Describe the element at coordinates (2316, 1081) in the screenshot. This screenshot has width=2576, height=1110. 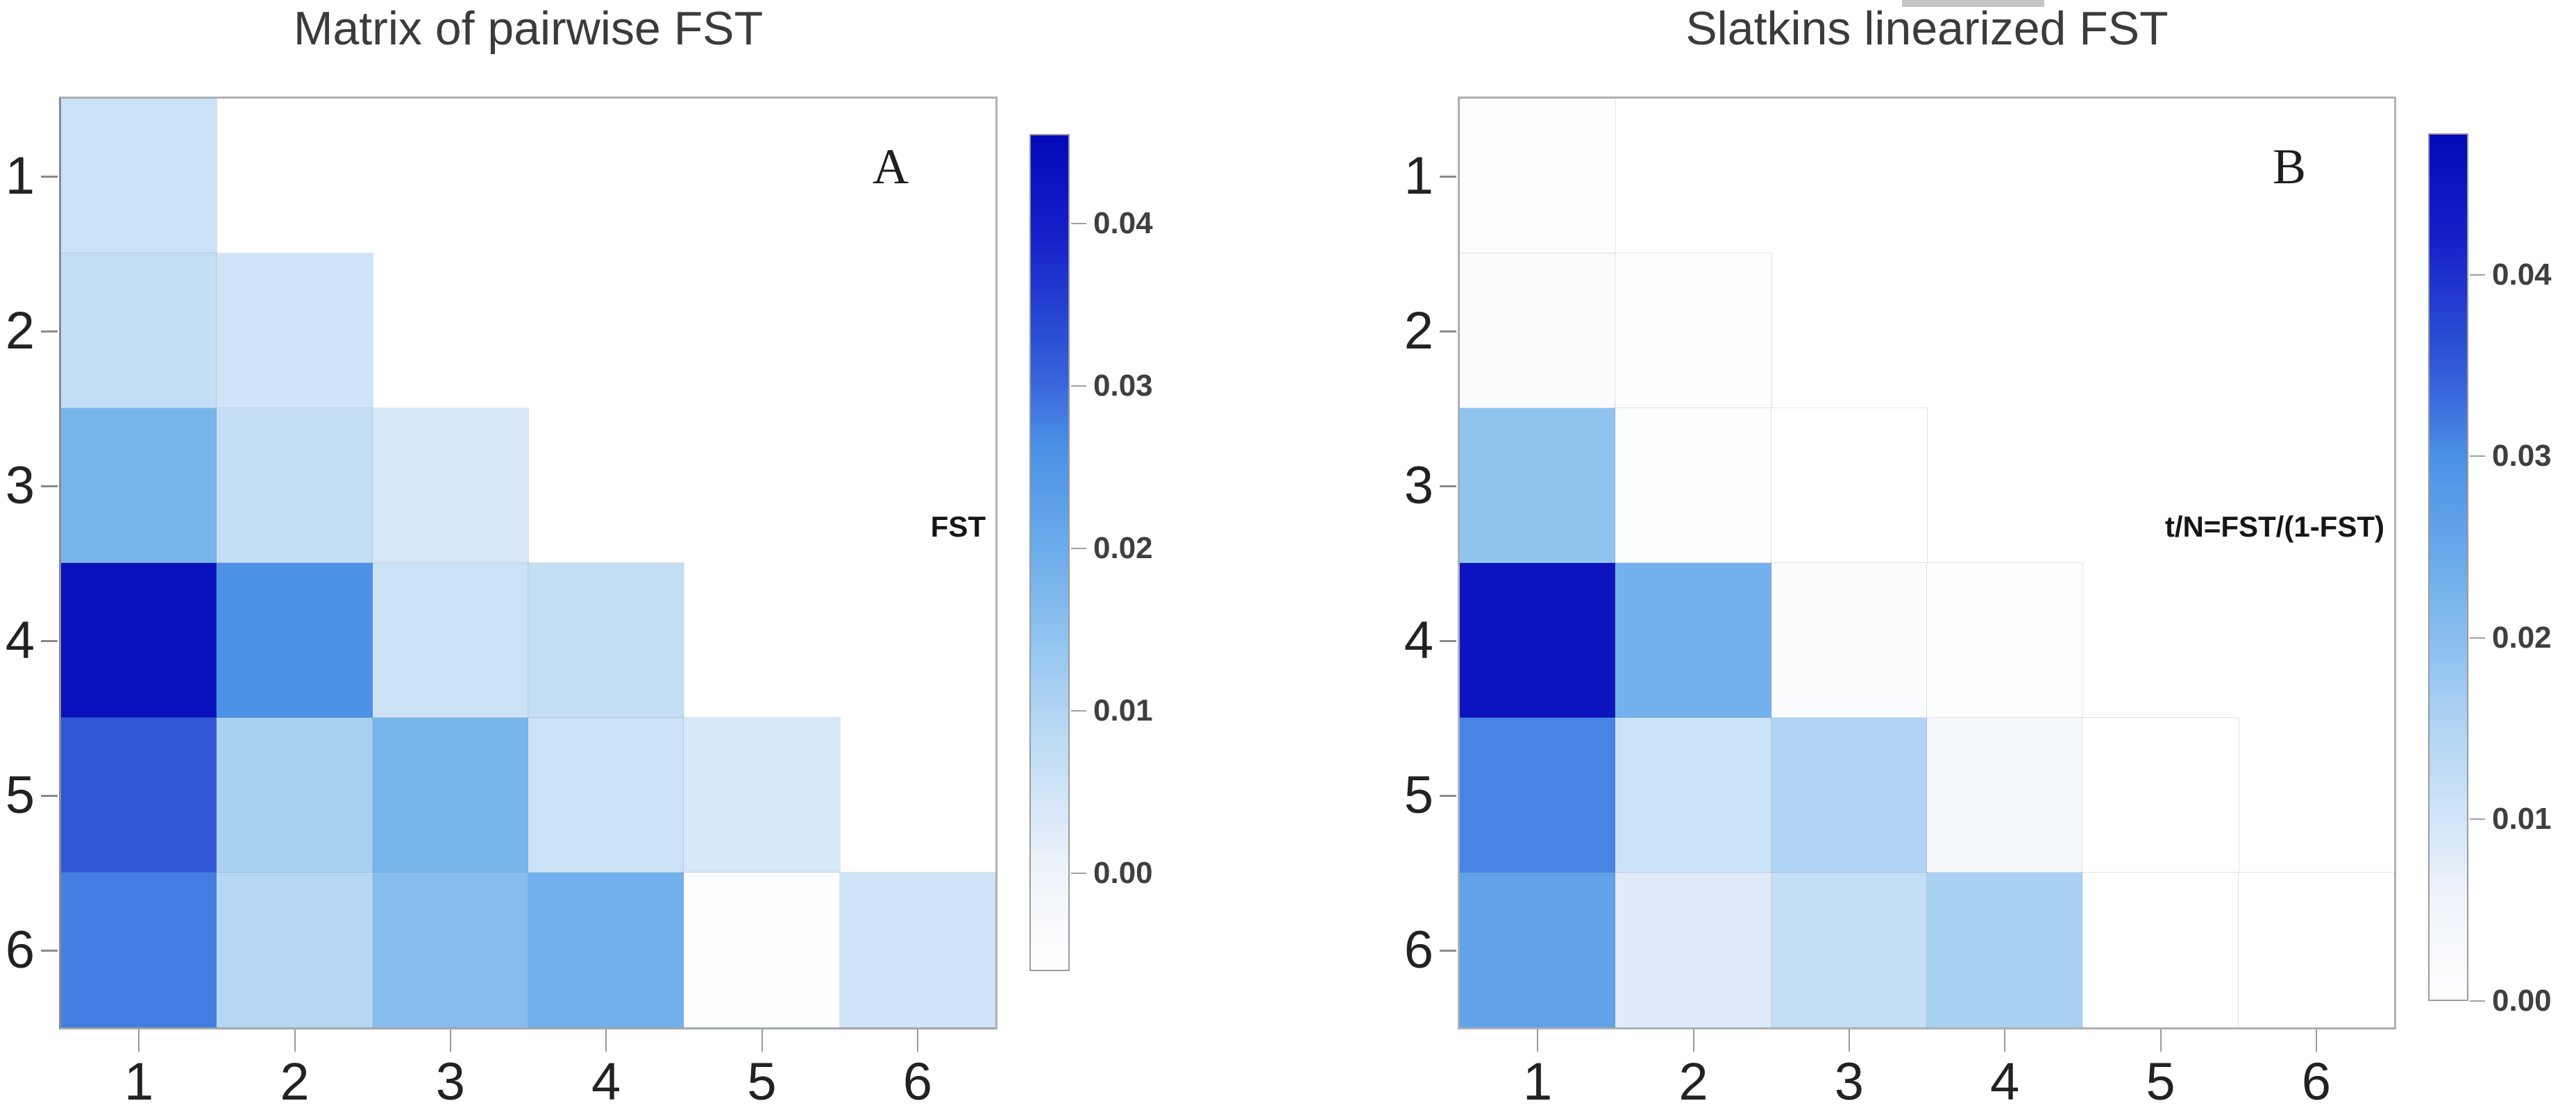
I see `x-tick-label: 6` at that location.